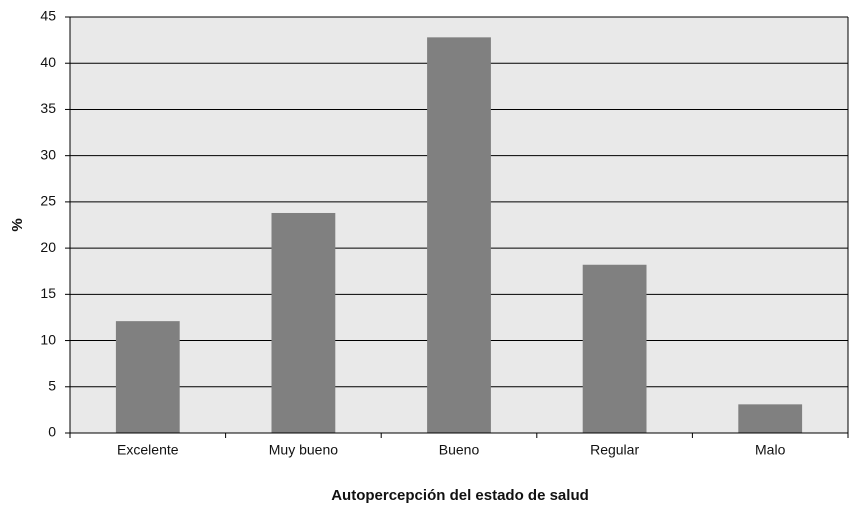  What do you see at coordinates (17, 224) in the screenshot?
I see `y-axis-label: %` at bounding box center [17, 224].